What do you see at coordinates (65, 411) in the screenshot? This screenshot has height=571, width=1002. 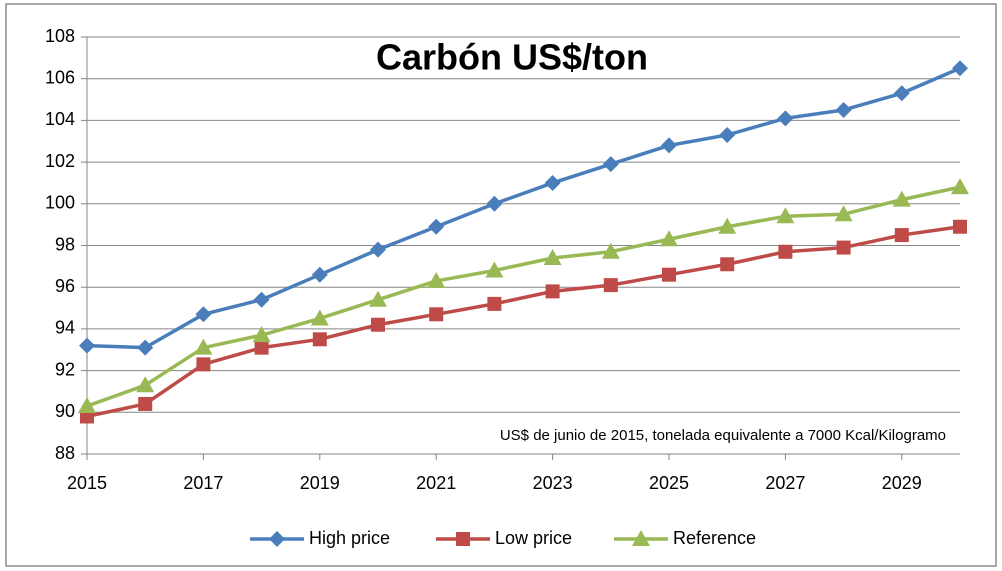 I see `y-tick-label: 90` at bounding box center [65, 411].